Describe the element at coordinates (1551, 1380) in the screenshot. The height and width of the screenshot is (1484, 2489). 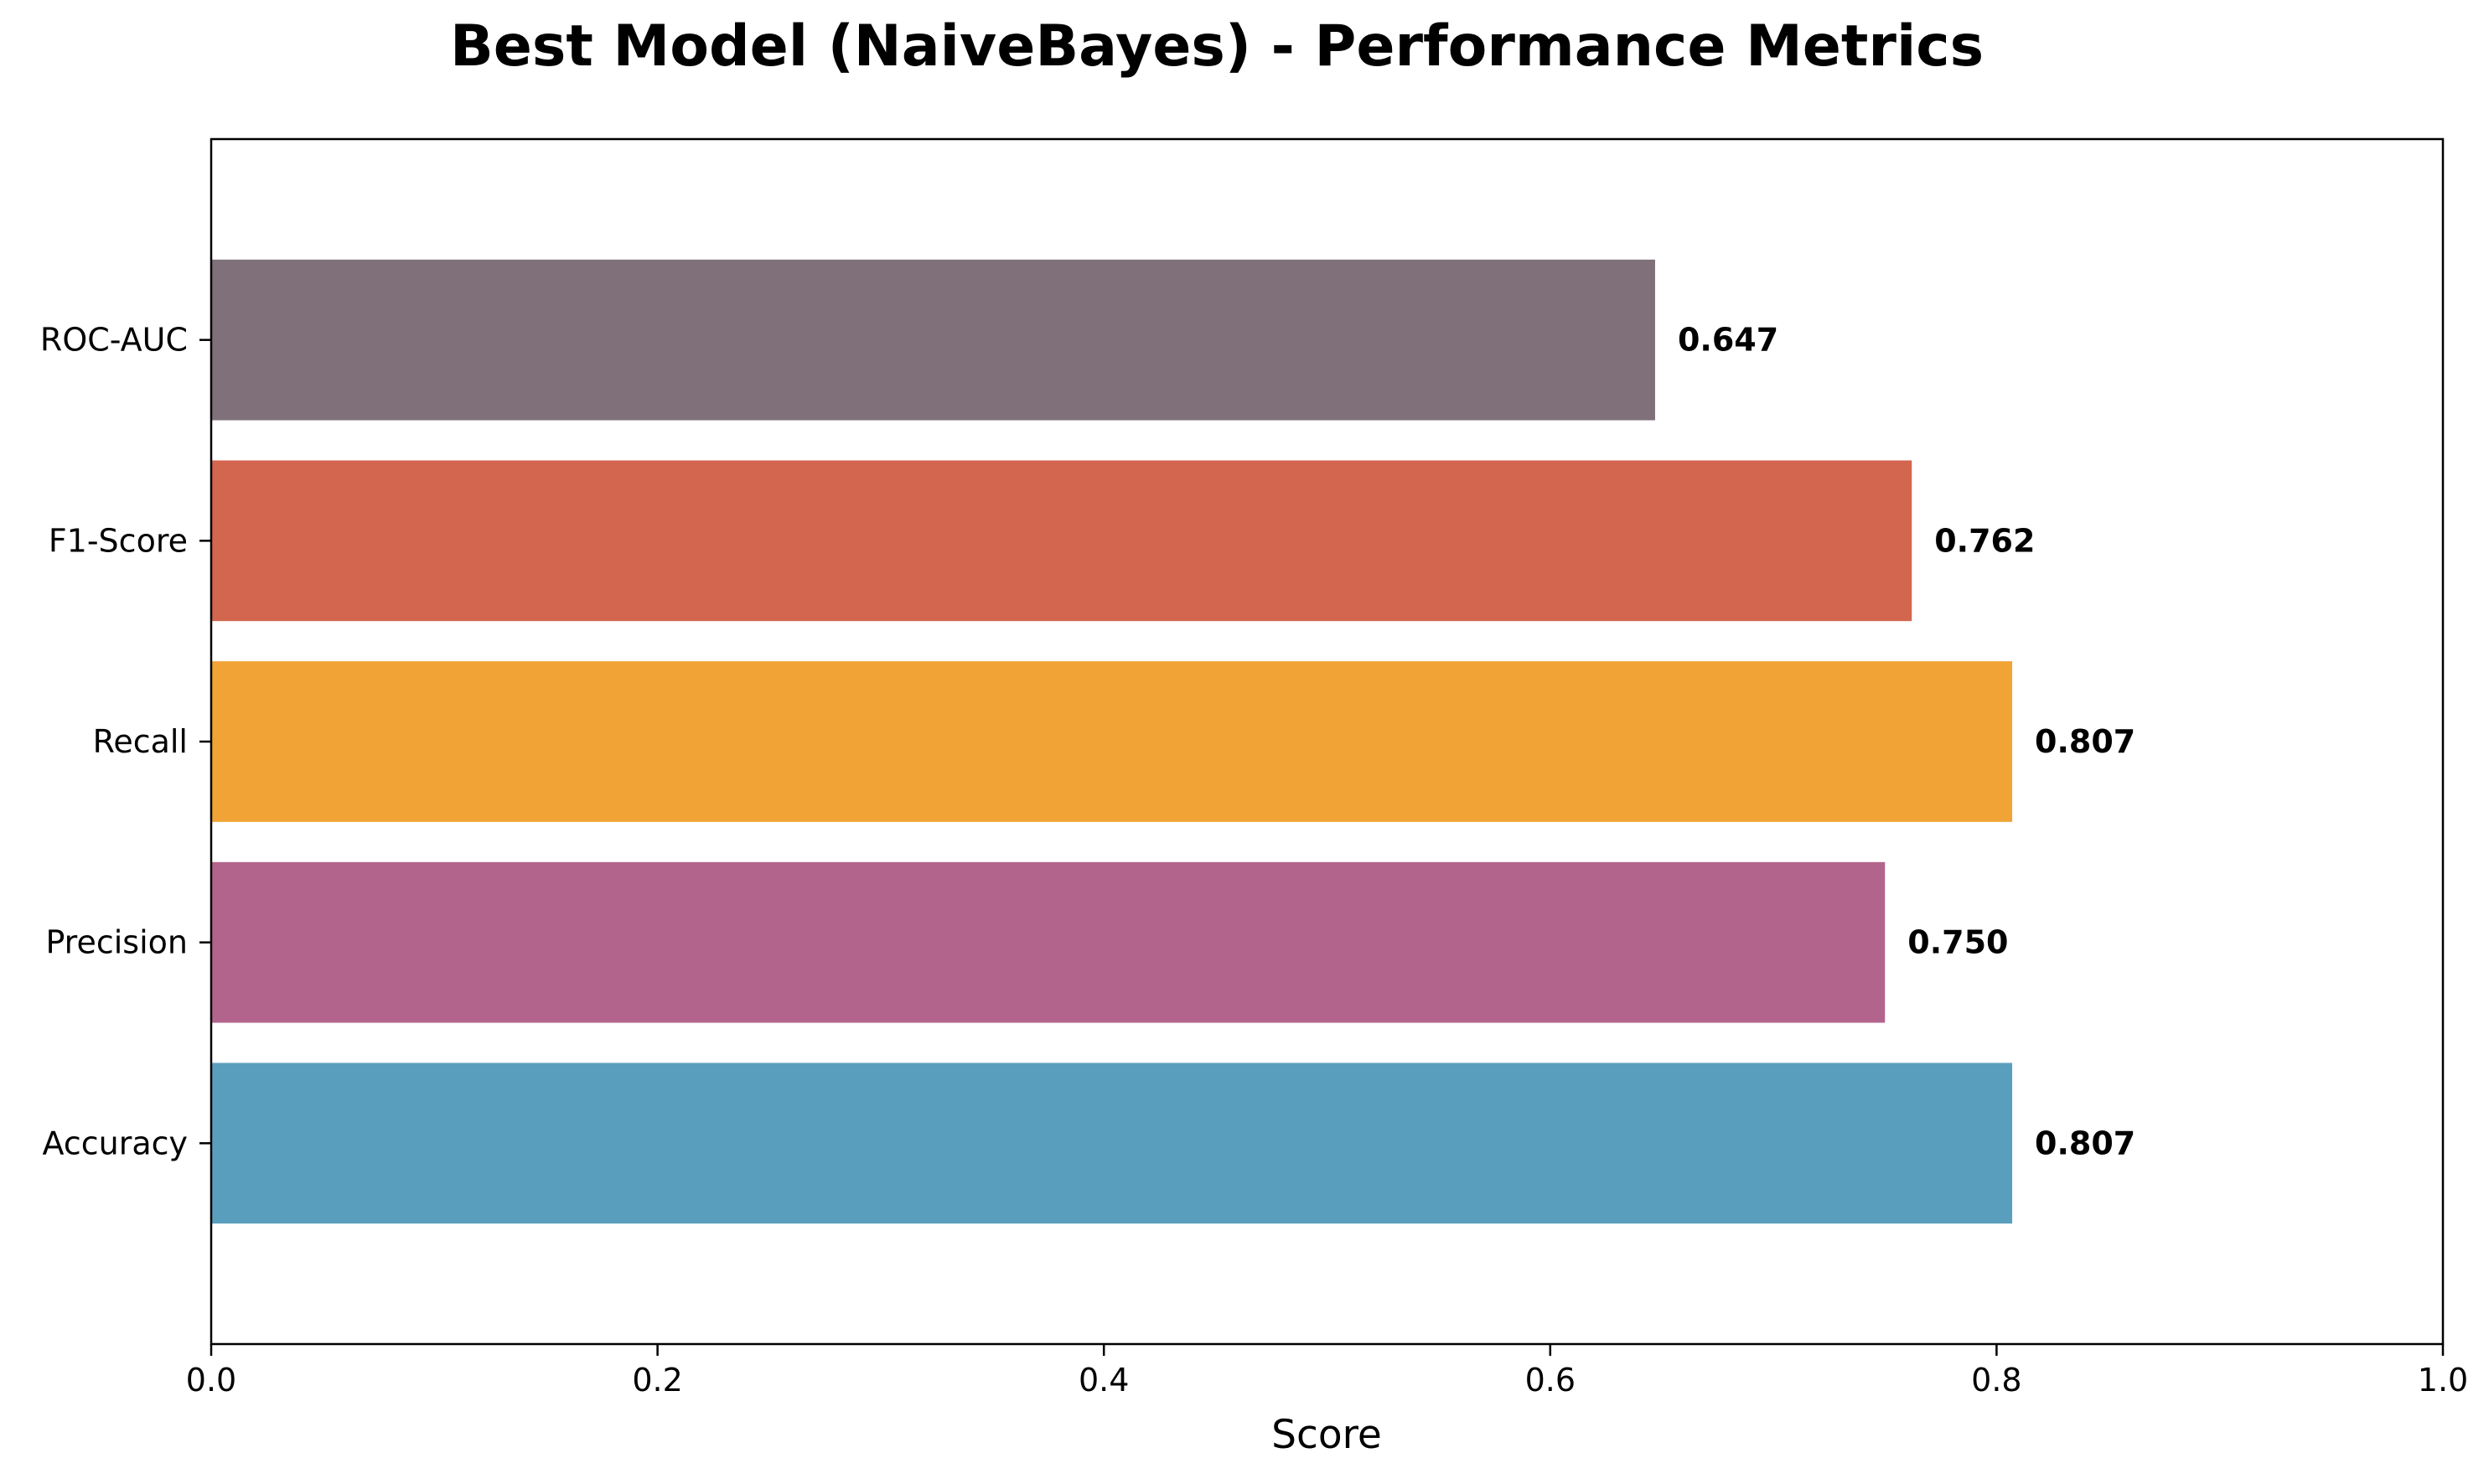
I see `x-tick-label: 0.6` at that location.